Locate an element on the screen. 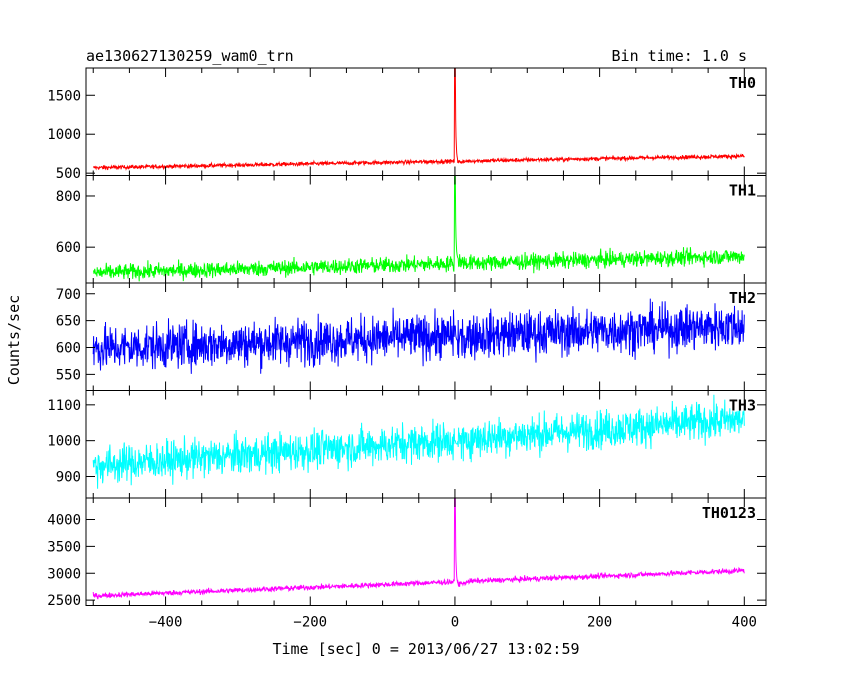 This screenshot has height=680, width=850. y-tick-label: 550 is located at coordinates (68, 375).